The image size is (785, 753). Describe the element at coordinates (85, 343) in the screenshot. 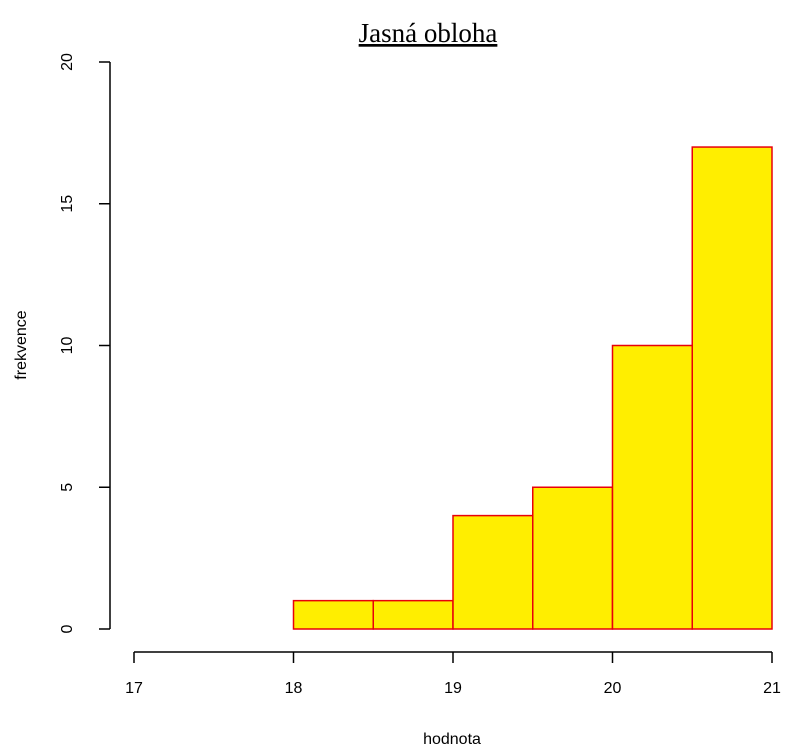

I see `y-axis: 0 5 10 15 20` at that location.